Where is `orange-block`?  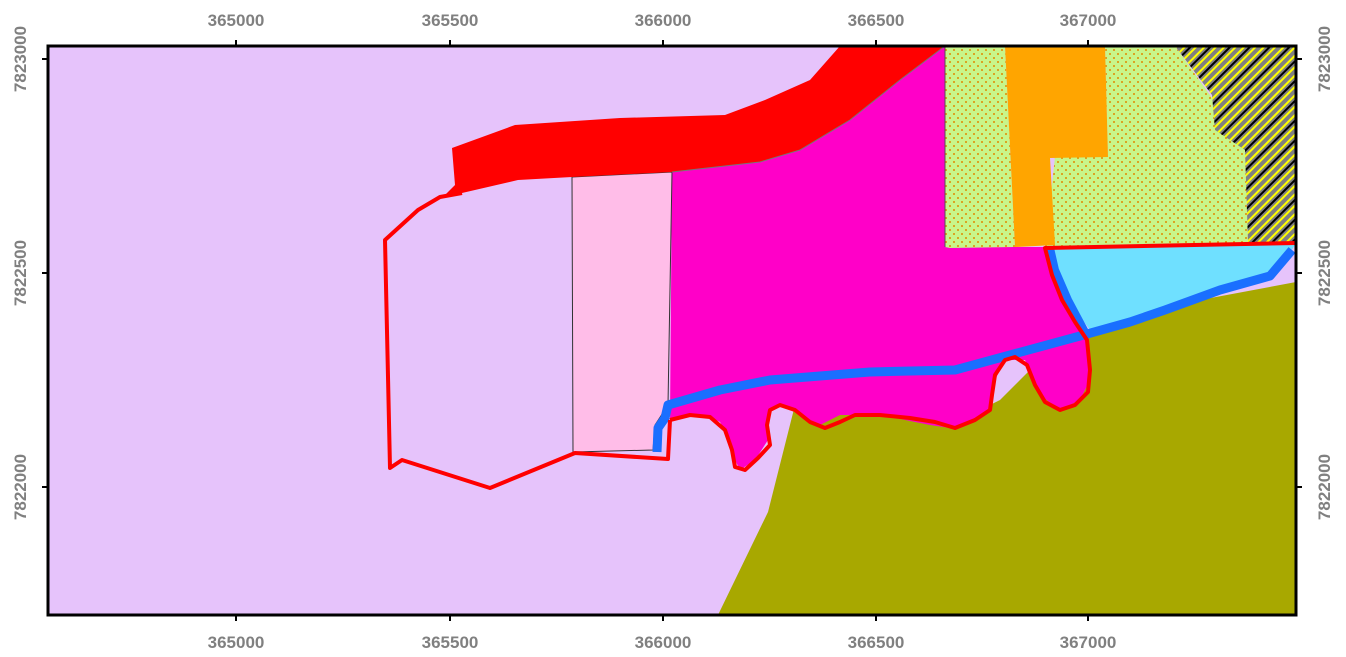
orange-block is located at coordinates (1056, 146).